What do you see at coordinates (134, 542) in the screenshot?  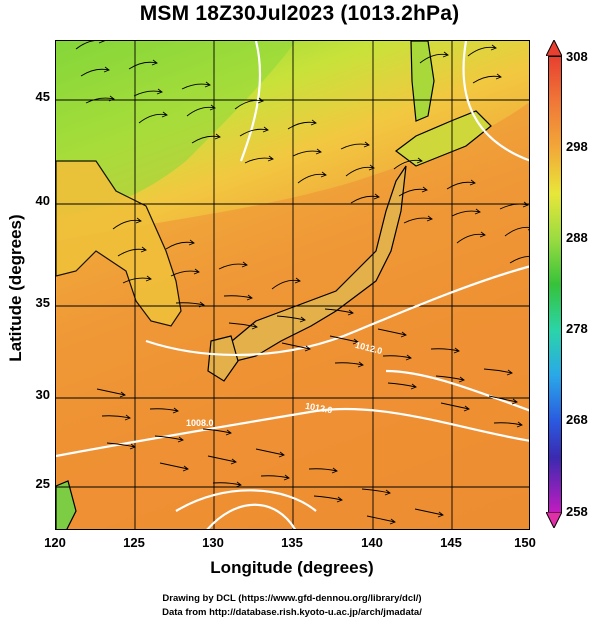 I see `x-tick-label: 125` at bounding box center [134, 542].